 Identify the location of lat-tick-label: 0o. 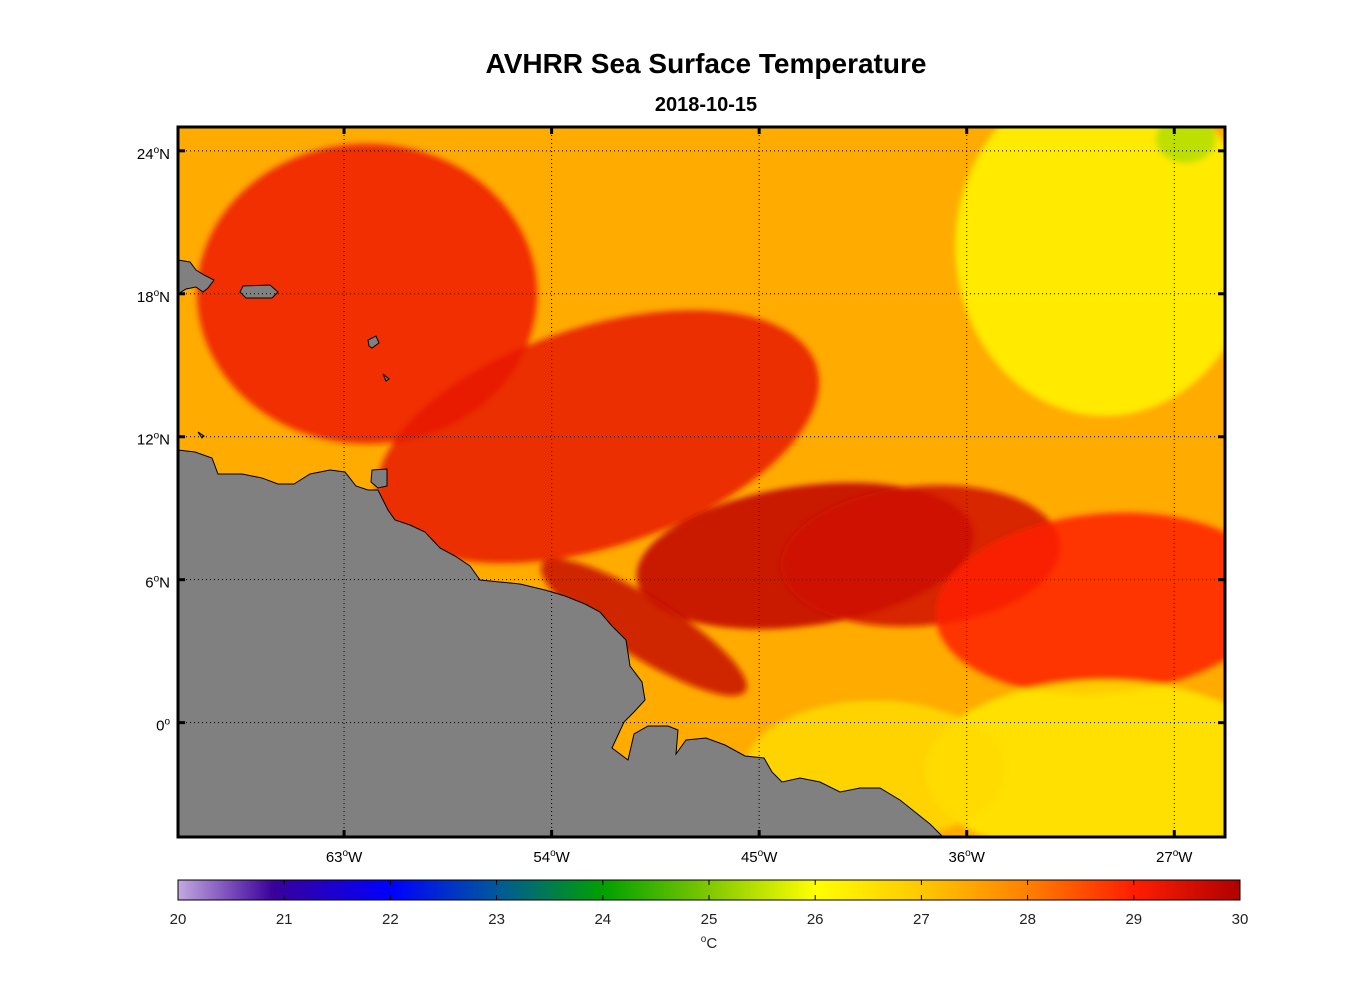
(163, 726).